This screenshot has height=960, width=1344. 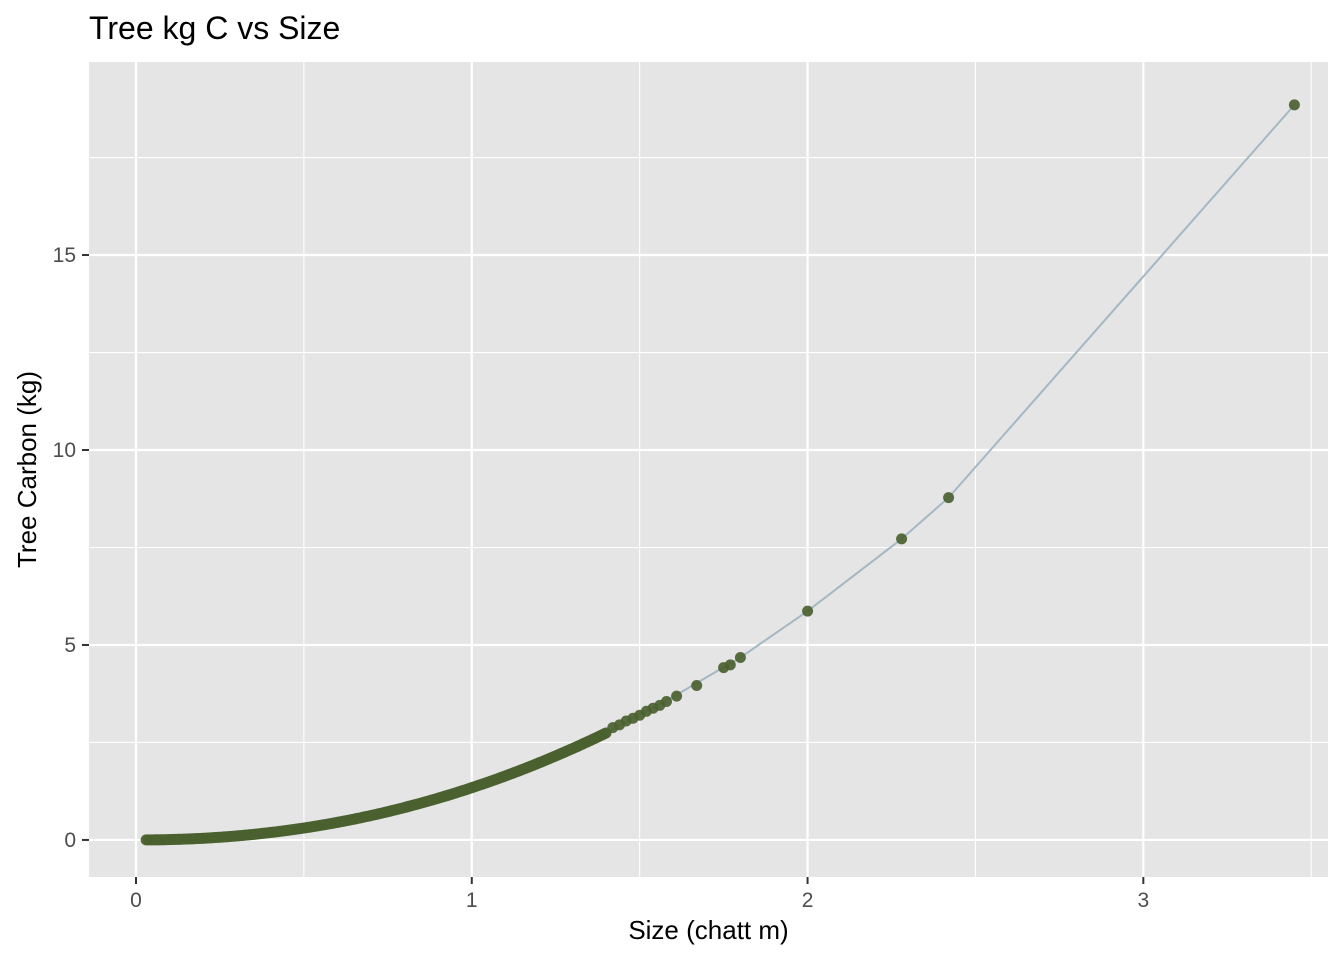 What do you see at coordinates (214, 28) in the screenshot?
I see `chart-title: Tree kg C vs Size` at bounding box center [214, 28].